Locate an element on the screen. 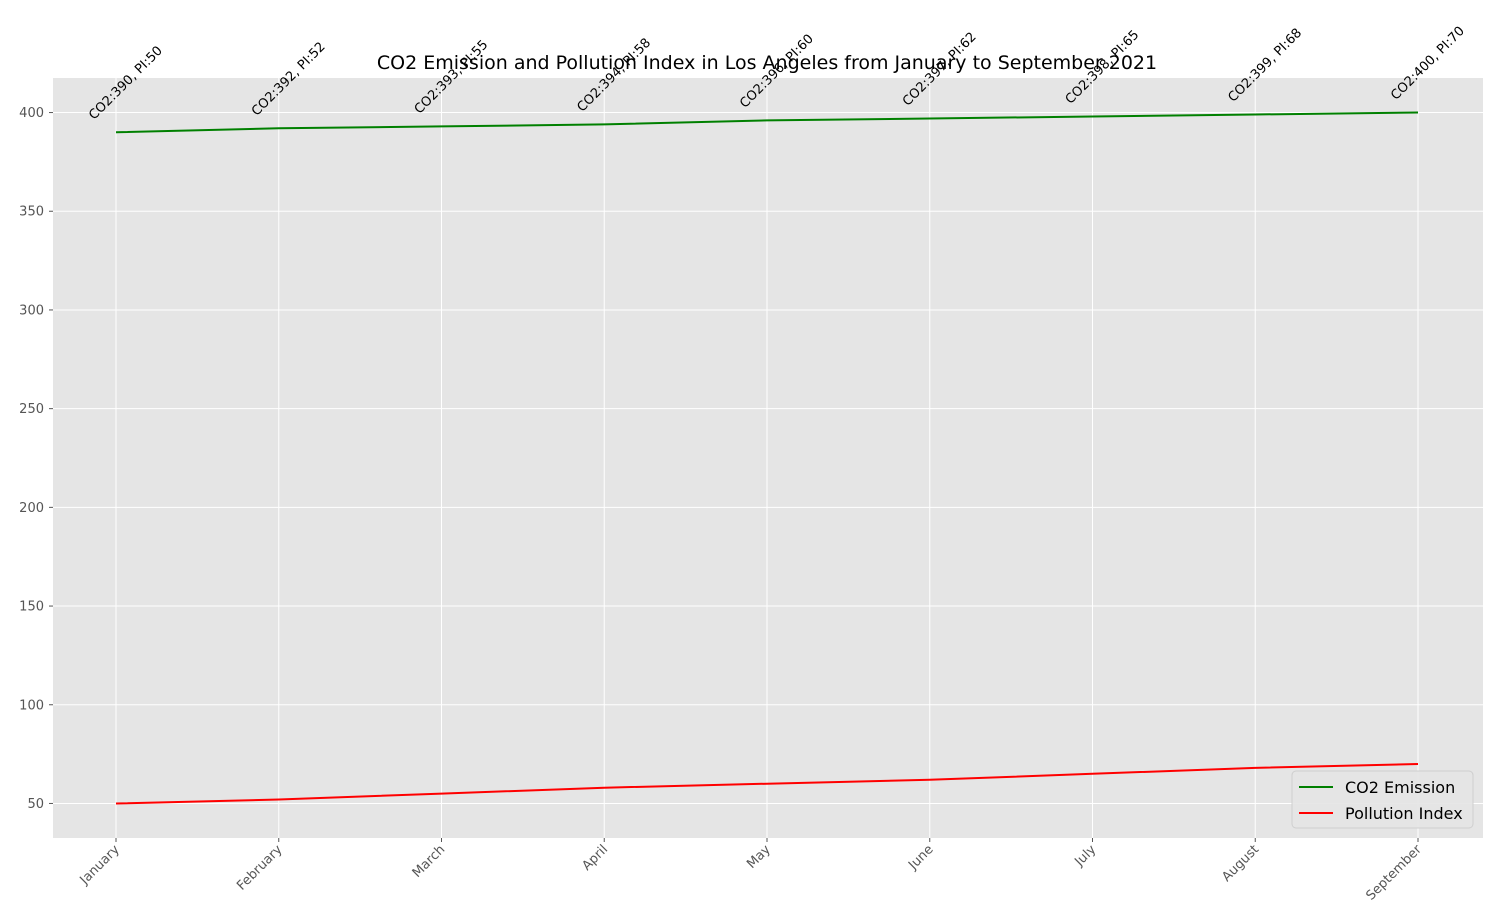 The width and height of the screenshot is (1500, 900). y-tick-label: 250 is located at coordinates (31, 409).